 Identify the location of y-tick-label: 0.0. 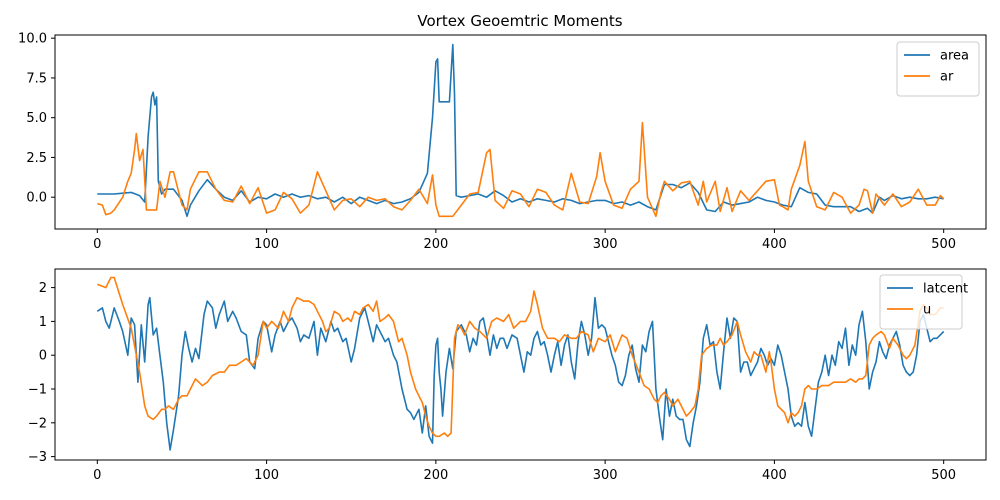
(36, 198).